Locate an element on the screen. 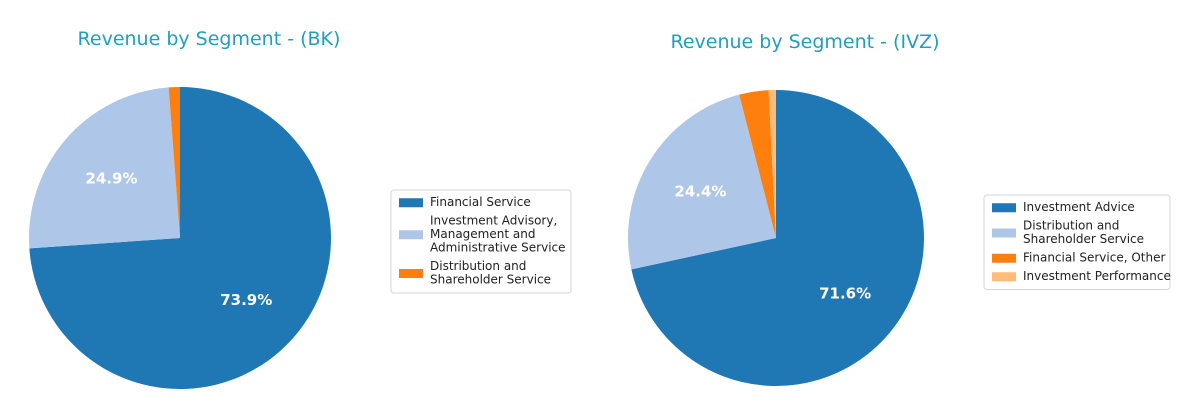 The height and width of the screenshot is (419, 1200). legend-label-ivz-0: Investment Advice is located at coordinates (1079, 207).